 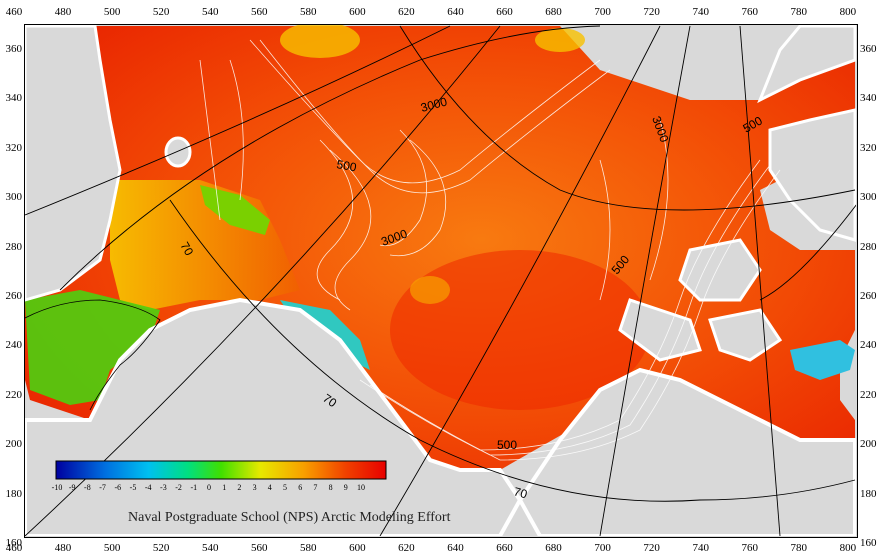 I want to click on x-tick-bottom: 540, so click(x=210, y=548).